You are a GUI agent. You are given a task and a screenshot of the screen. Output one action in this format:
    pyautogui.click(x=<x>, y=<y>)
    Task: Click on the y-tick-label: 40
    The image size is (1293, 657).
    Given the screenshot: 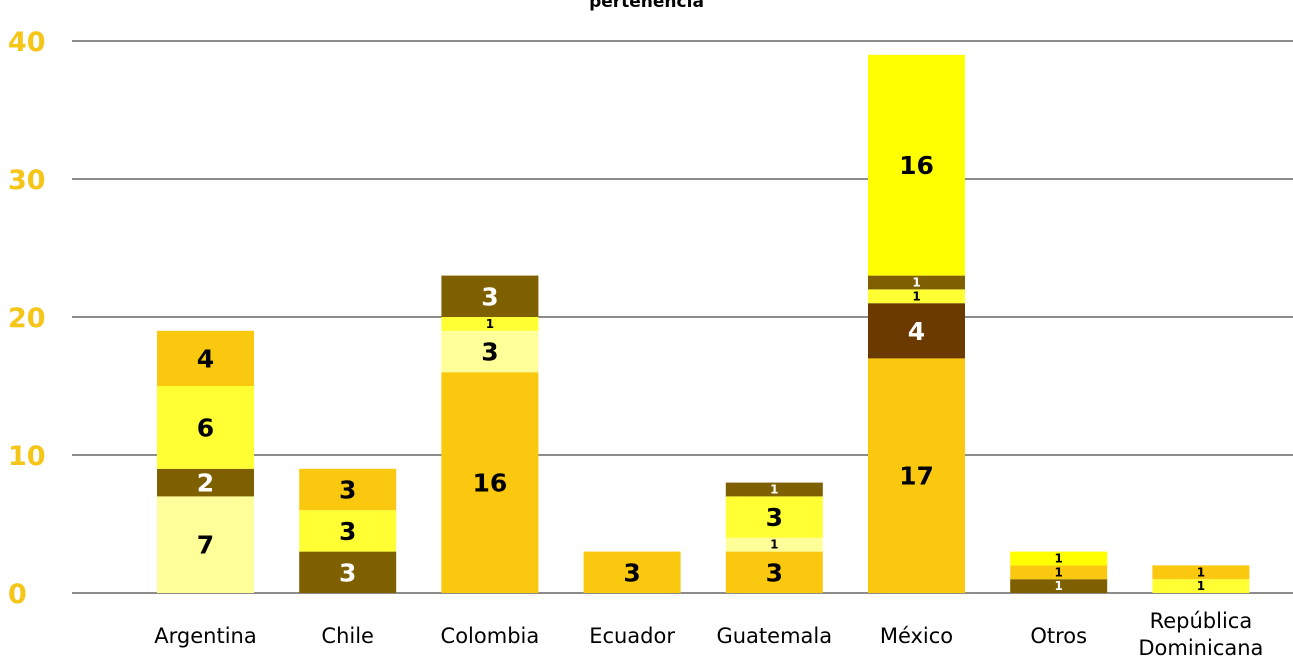 What is the action you would take?
    pyautogui.click(x=27, y=42)
    